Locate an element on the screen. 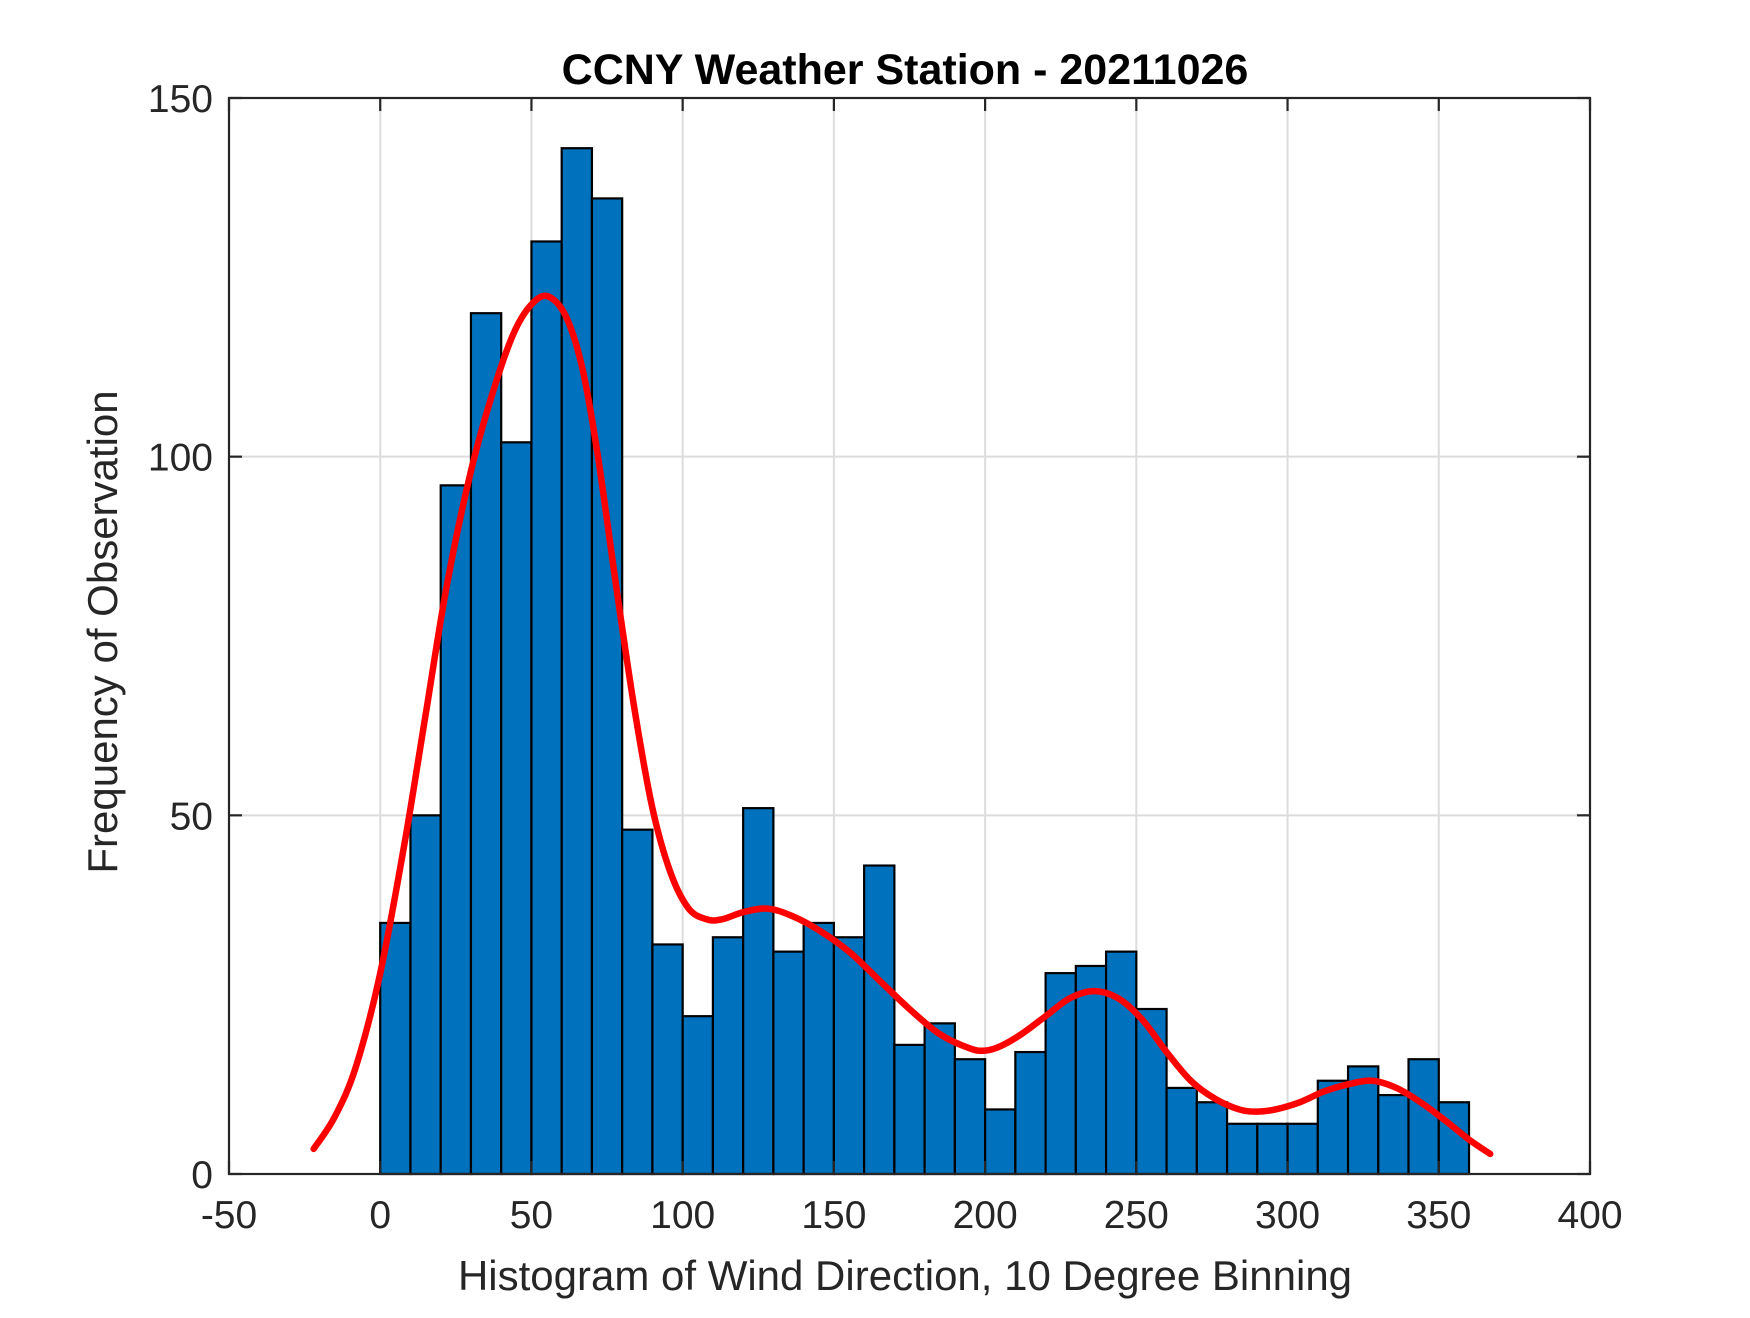  y-axis-label: Frequency of Observation is located at coordinates (102, 631).